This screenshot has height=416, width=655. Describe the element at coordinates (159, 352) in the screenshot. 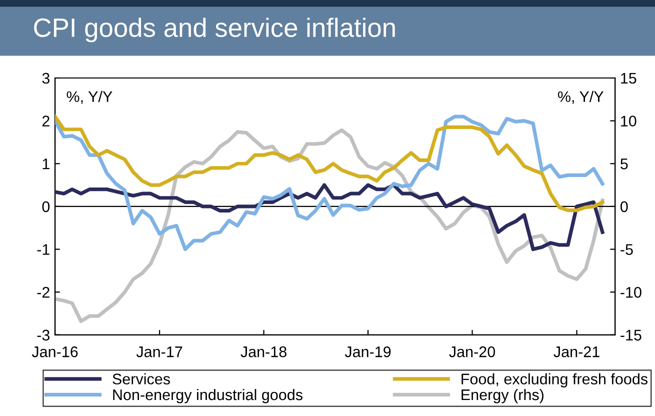

I see `x-tick-label: Jan-17` at that location.